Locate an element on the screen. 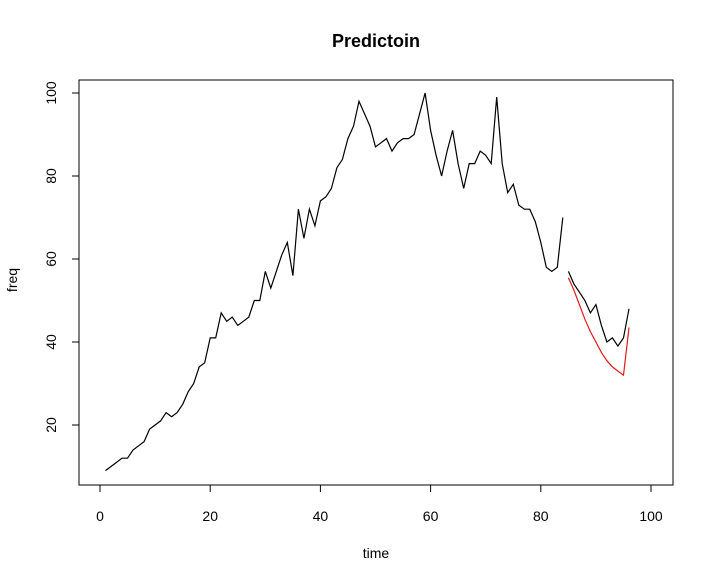 This screenshot has width=714, height=583. y-axis-label: freq is located at coordinates (12, 280).